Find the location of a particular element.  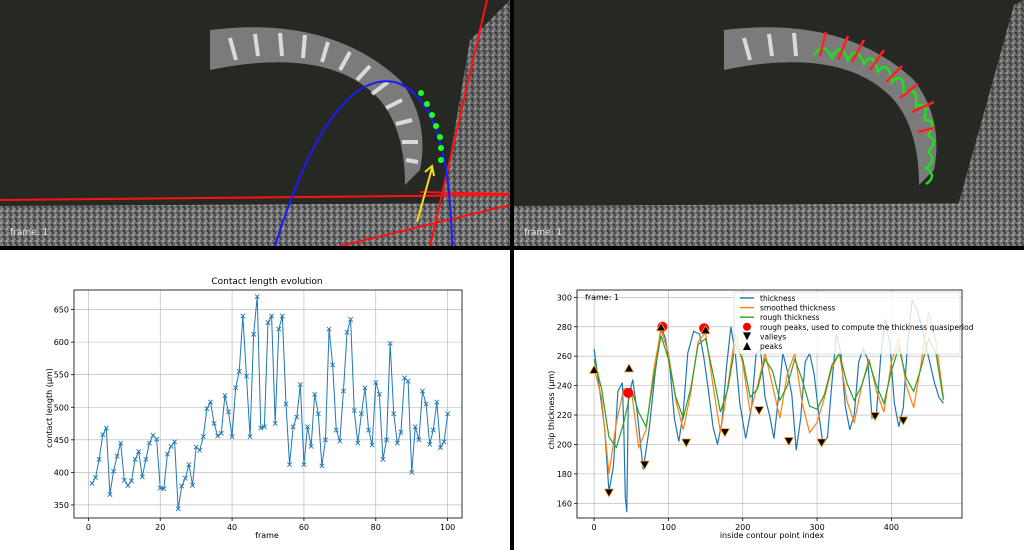

y-tick-label: 240 is located at coordinates (564, 386).